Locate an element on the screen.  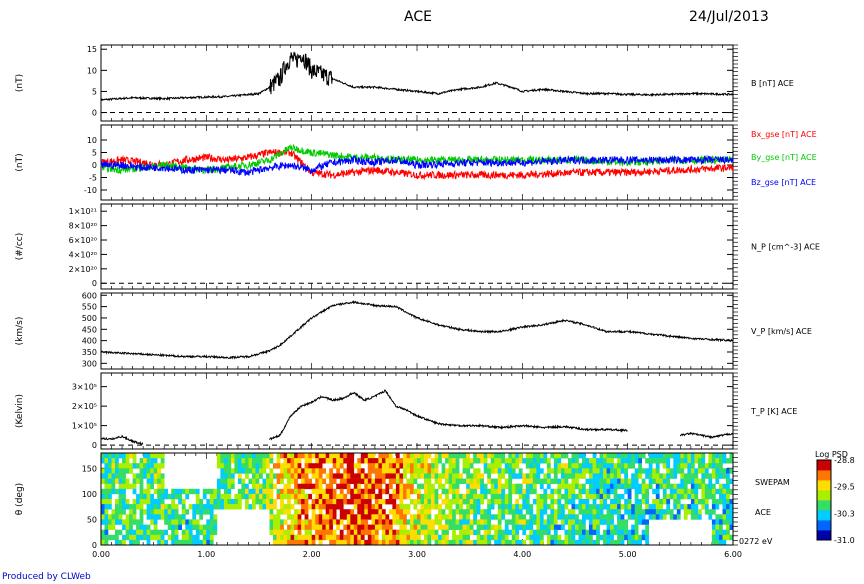
y-axis-label-1: (nT) is located at coordinates (20, 83).